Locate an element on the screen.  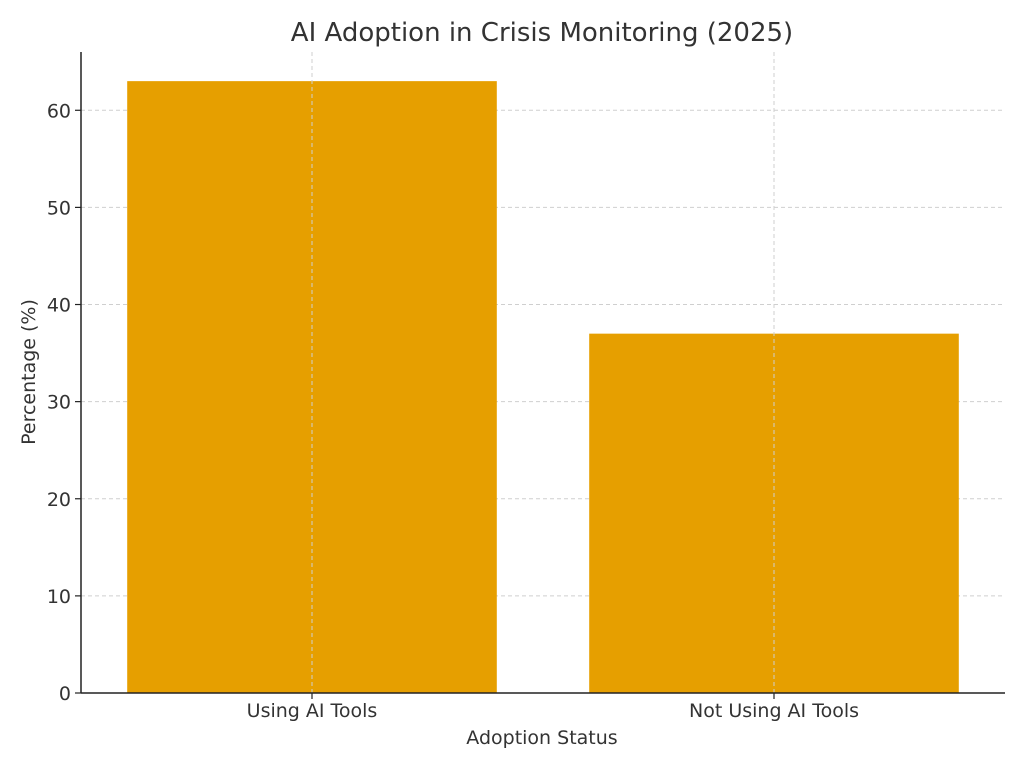
y-tick-label: 0 is located at coordinates (65, 694).